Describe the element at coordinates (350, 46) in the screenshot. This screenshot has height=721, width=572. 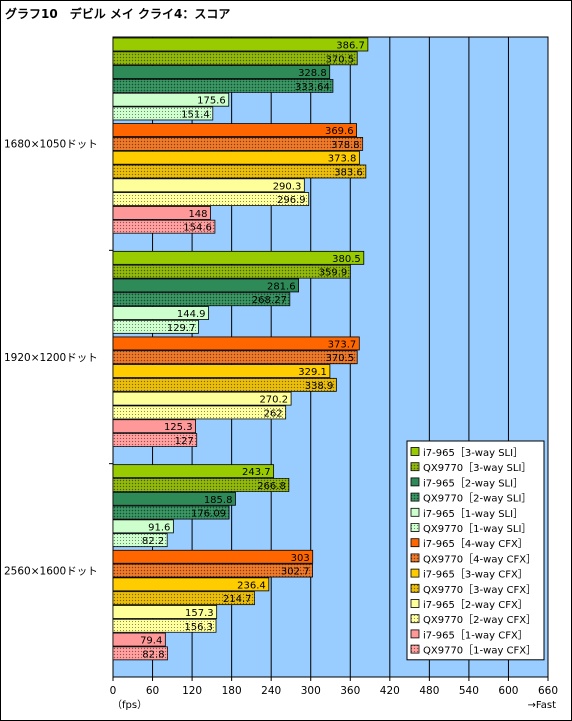
I see `data-label: 386.7` at that location.